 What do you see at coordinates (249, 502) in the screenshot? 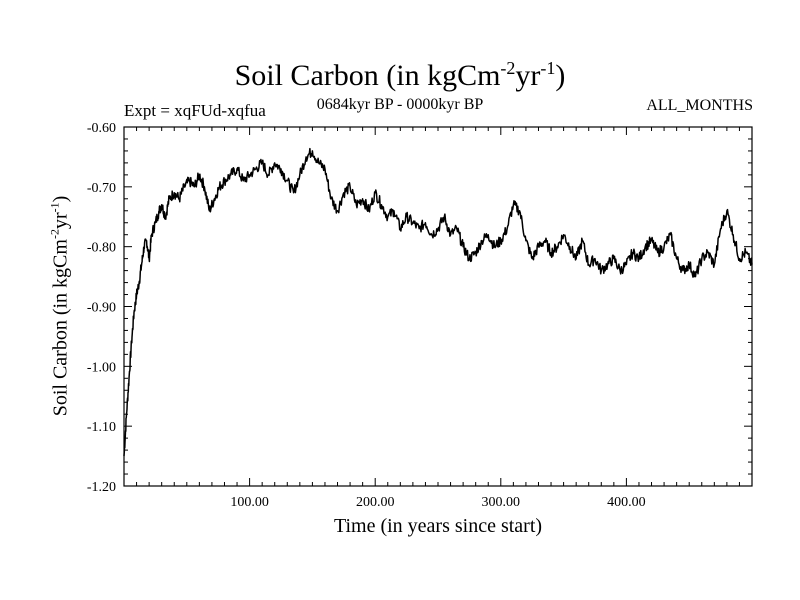
I see `x-tick-label: 100.00` at bounding box center [249, 502].